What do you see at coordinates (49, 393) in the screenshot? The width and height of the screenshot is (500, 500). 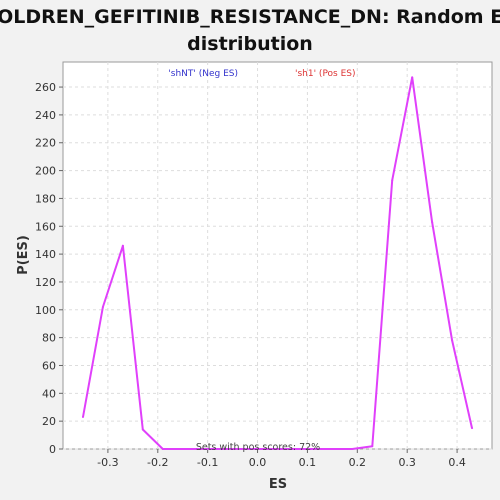 I see `y-tick-label: 40` at bounding box center [49, 393].